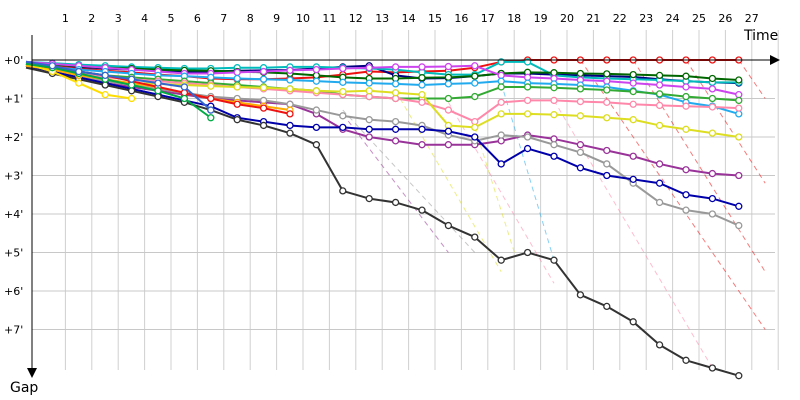 The image size is (800, 400). I want to click on x-tick-label: 17, so click(488, 18).